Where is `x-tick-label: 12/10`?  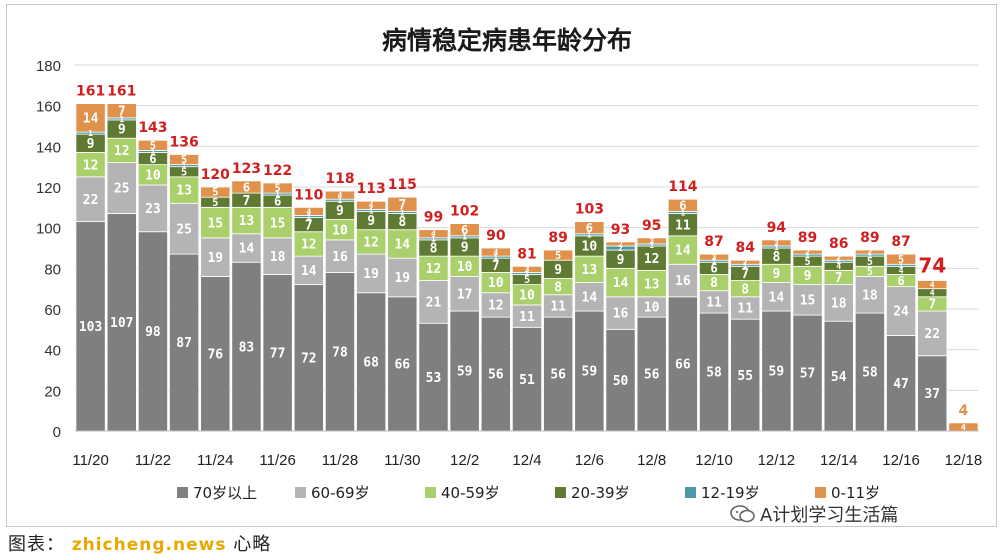 x-tick-label: 12/10 is located at coordinates (714, 460).